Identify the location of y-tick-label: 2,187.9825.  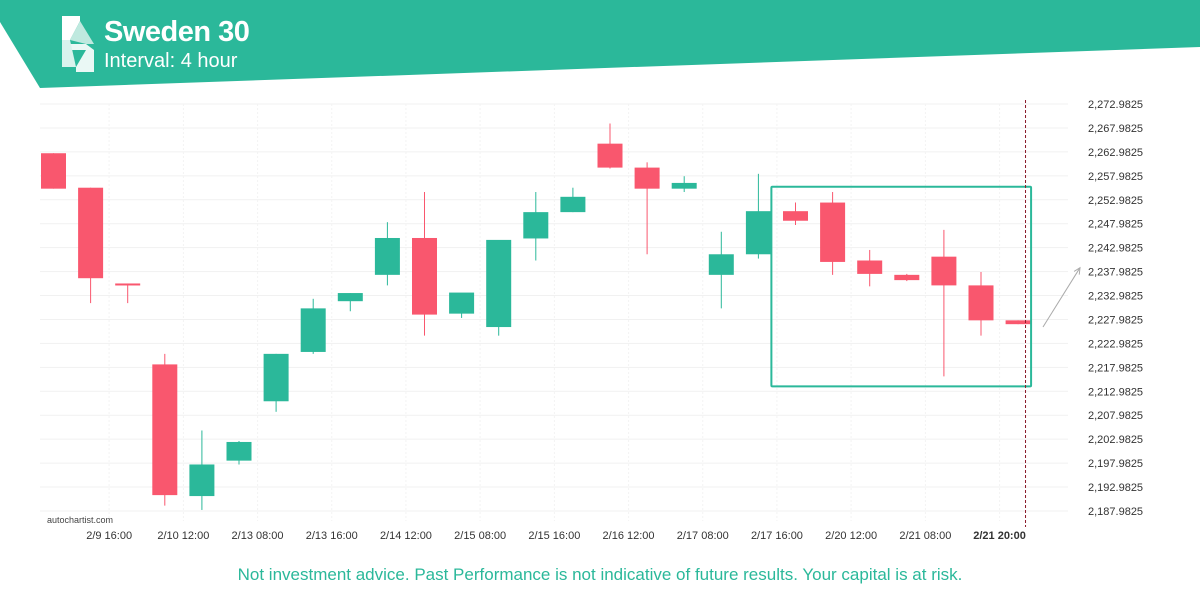
(1115, 512).